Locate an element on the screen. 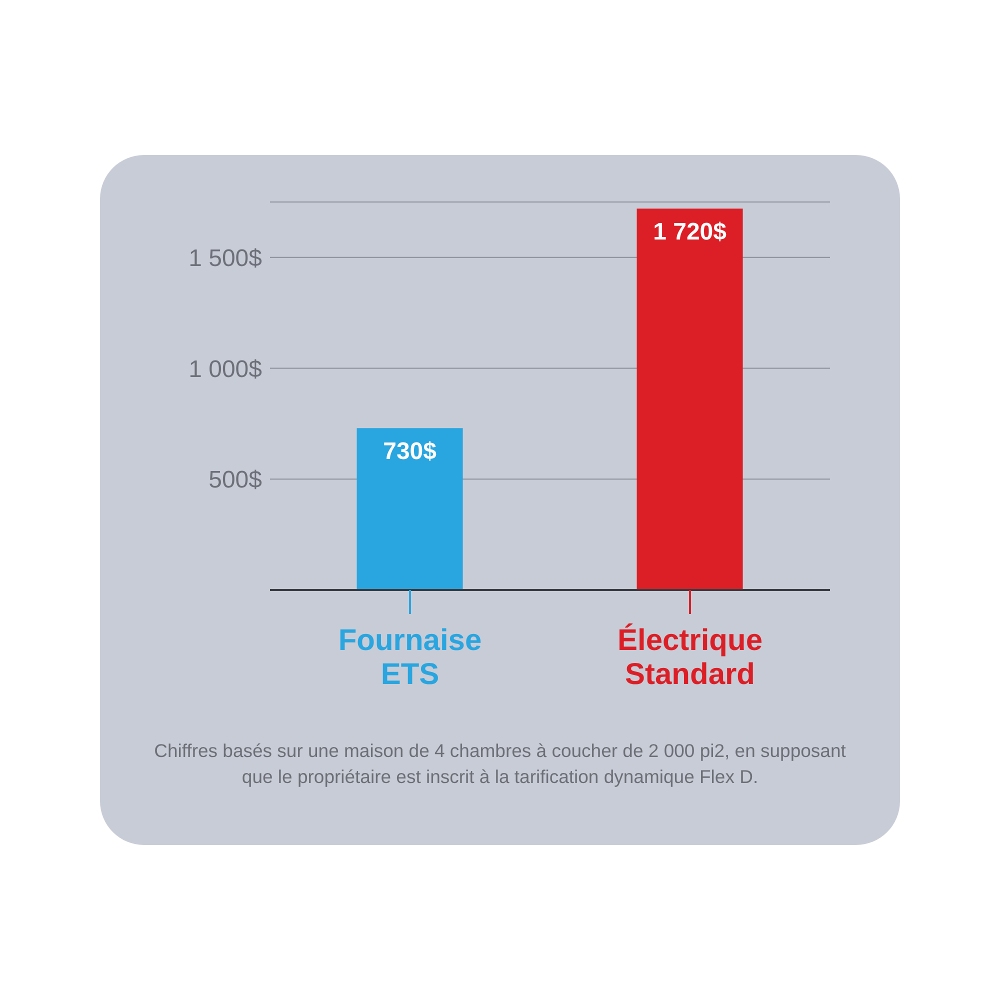 This screenshot has width=1000, height=1000. data-label: 730$ is located at coordinates (410, 452).